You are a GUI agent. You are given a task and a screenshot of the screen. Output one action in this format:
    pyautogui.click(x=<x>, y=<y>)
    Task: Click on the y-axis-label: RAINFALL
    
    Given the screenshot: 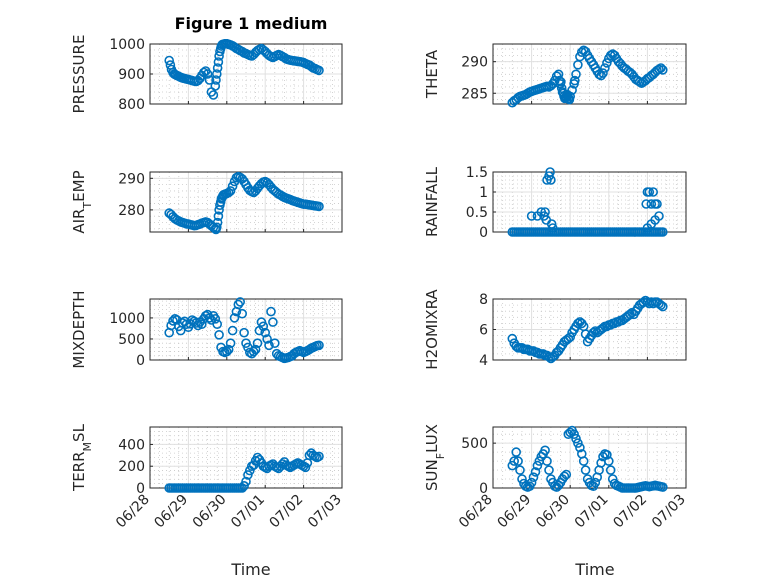 What is the action you would take?
    pyautogui.click(x=432, y=201)
    